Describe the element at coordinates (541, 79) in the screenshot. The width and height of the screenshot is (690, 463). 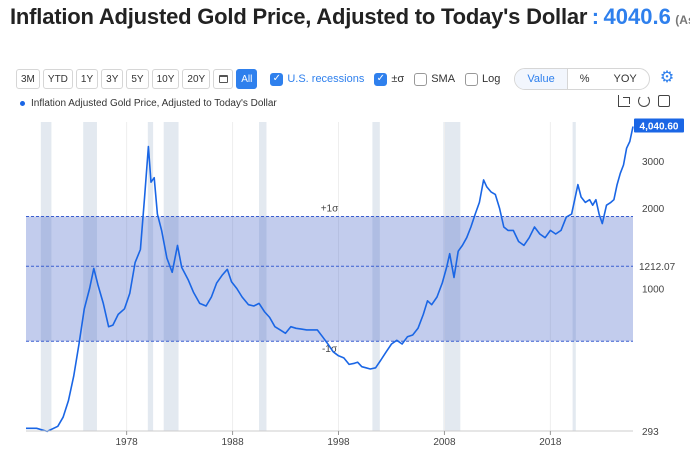
I see `mode-value-button: Value` at that location.